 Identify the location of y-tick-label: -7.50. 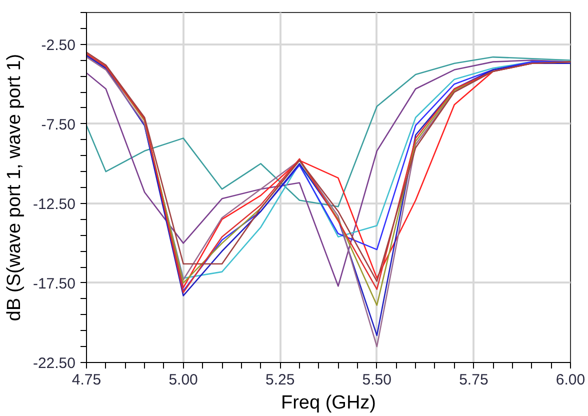
(58, 125).